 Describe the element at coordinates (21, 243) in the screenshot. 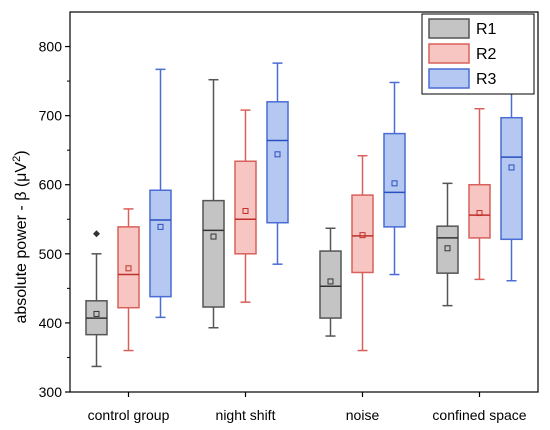

I see `y-axis-title-main: absolute power - β (μV` at that location.